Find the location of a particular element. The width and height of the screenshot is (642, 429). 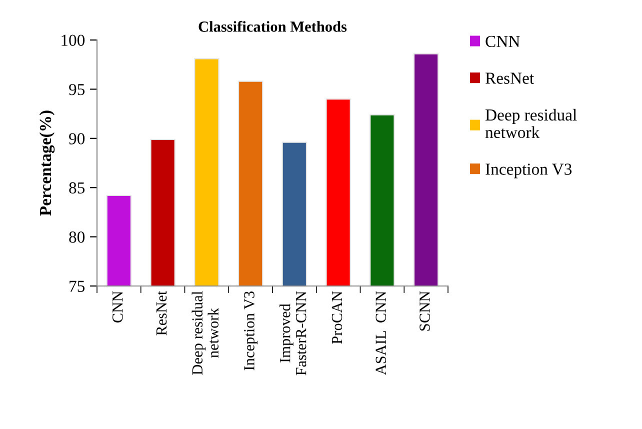

x-tick-label: CNN is located at coordinates (117, 306).